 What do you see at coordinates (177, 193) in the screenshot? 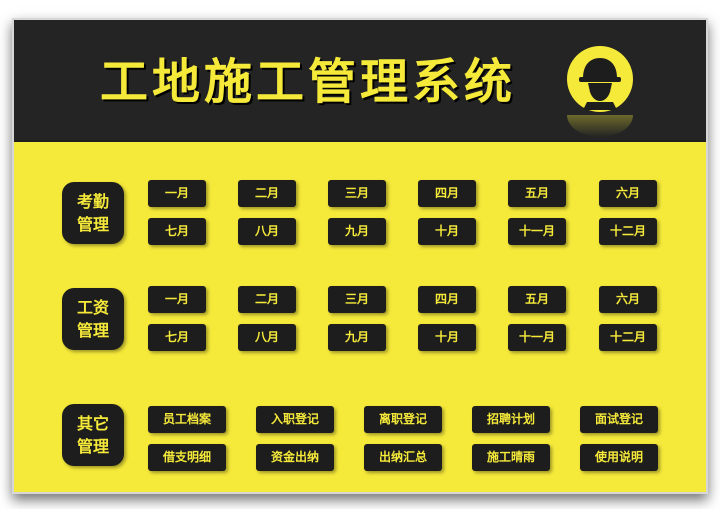
I see `attendance-month-button: 一月` at bounding box center [177, 193].